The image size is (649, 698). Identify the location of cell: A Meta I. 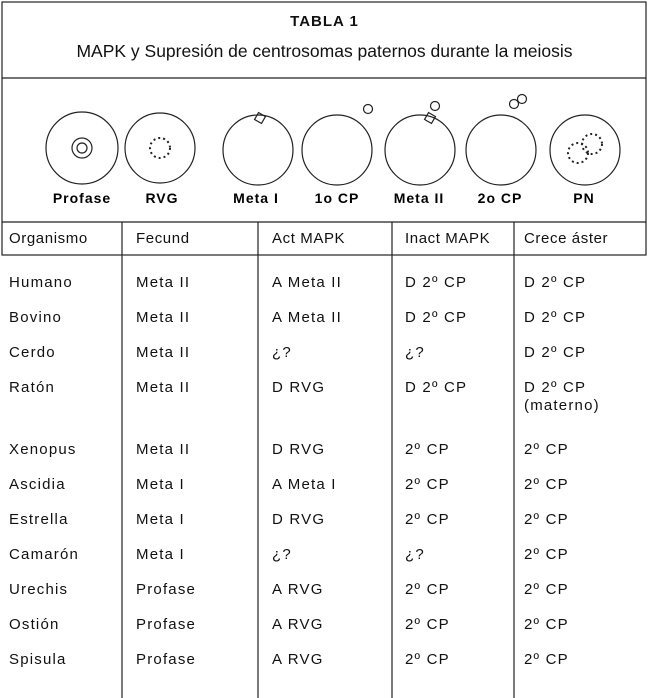
(304, 484).